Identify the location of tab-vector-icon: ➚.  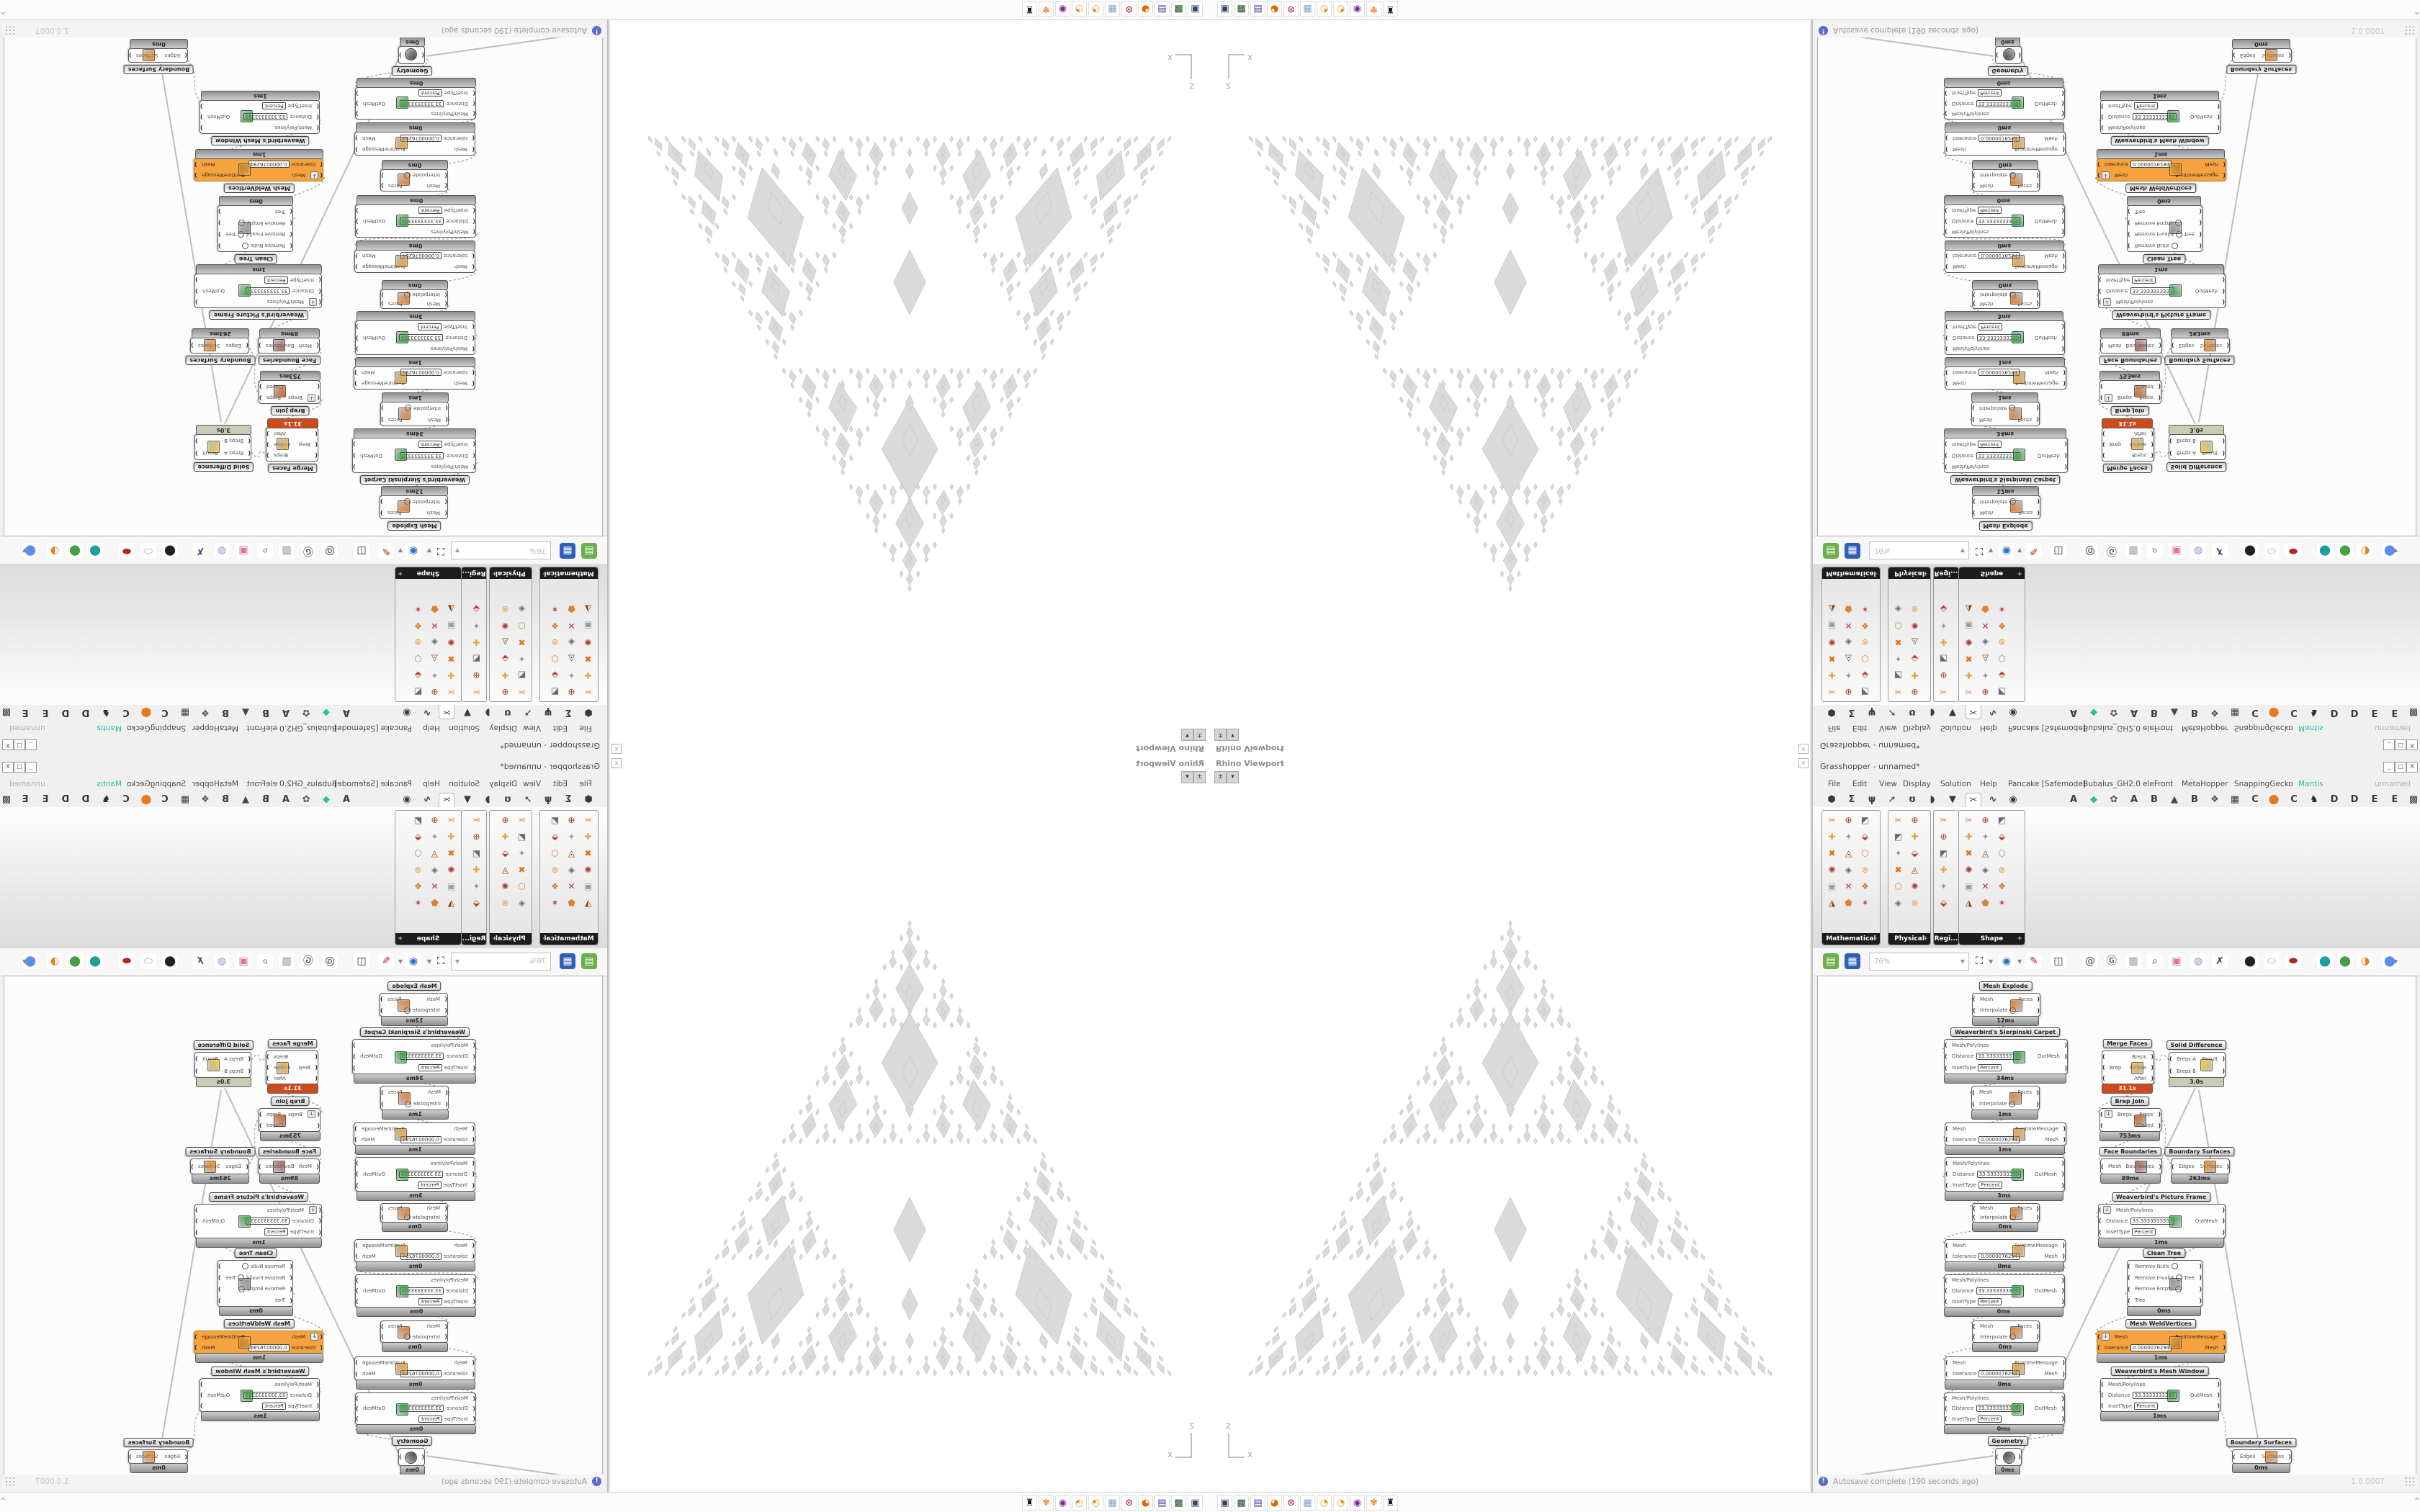
(528, 799).